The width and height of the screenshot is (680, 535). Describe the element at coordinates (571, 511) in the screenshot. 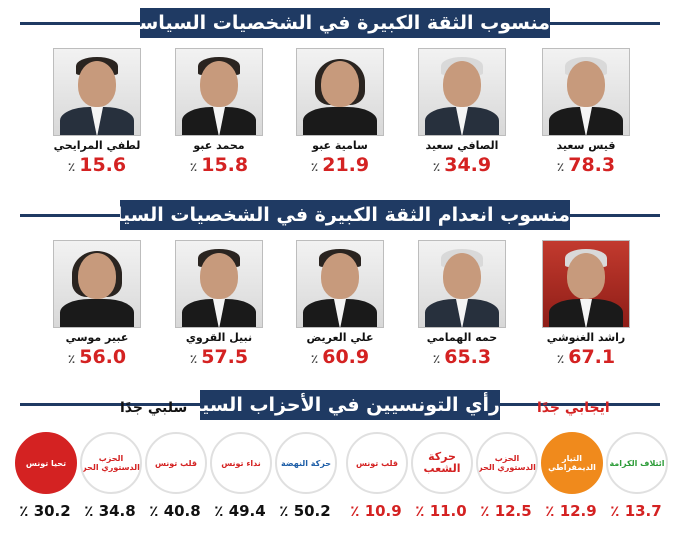

I see `party-percent: ٪ 12.9` at that location.